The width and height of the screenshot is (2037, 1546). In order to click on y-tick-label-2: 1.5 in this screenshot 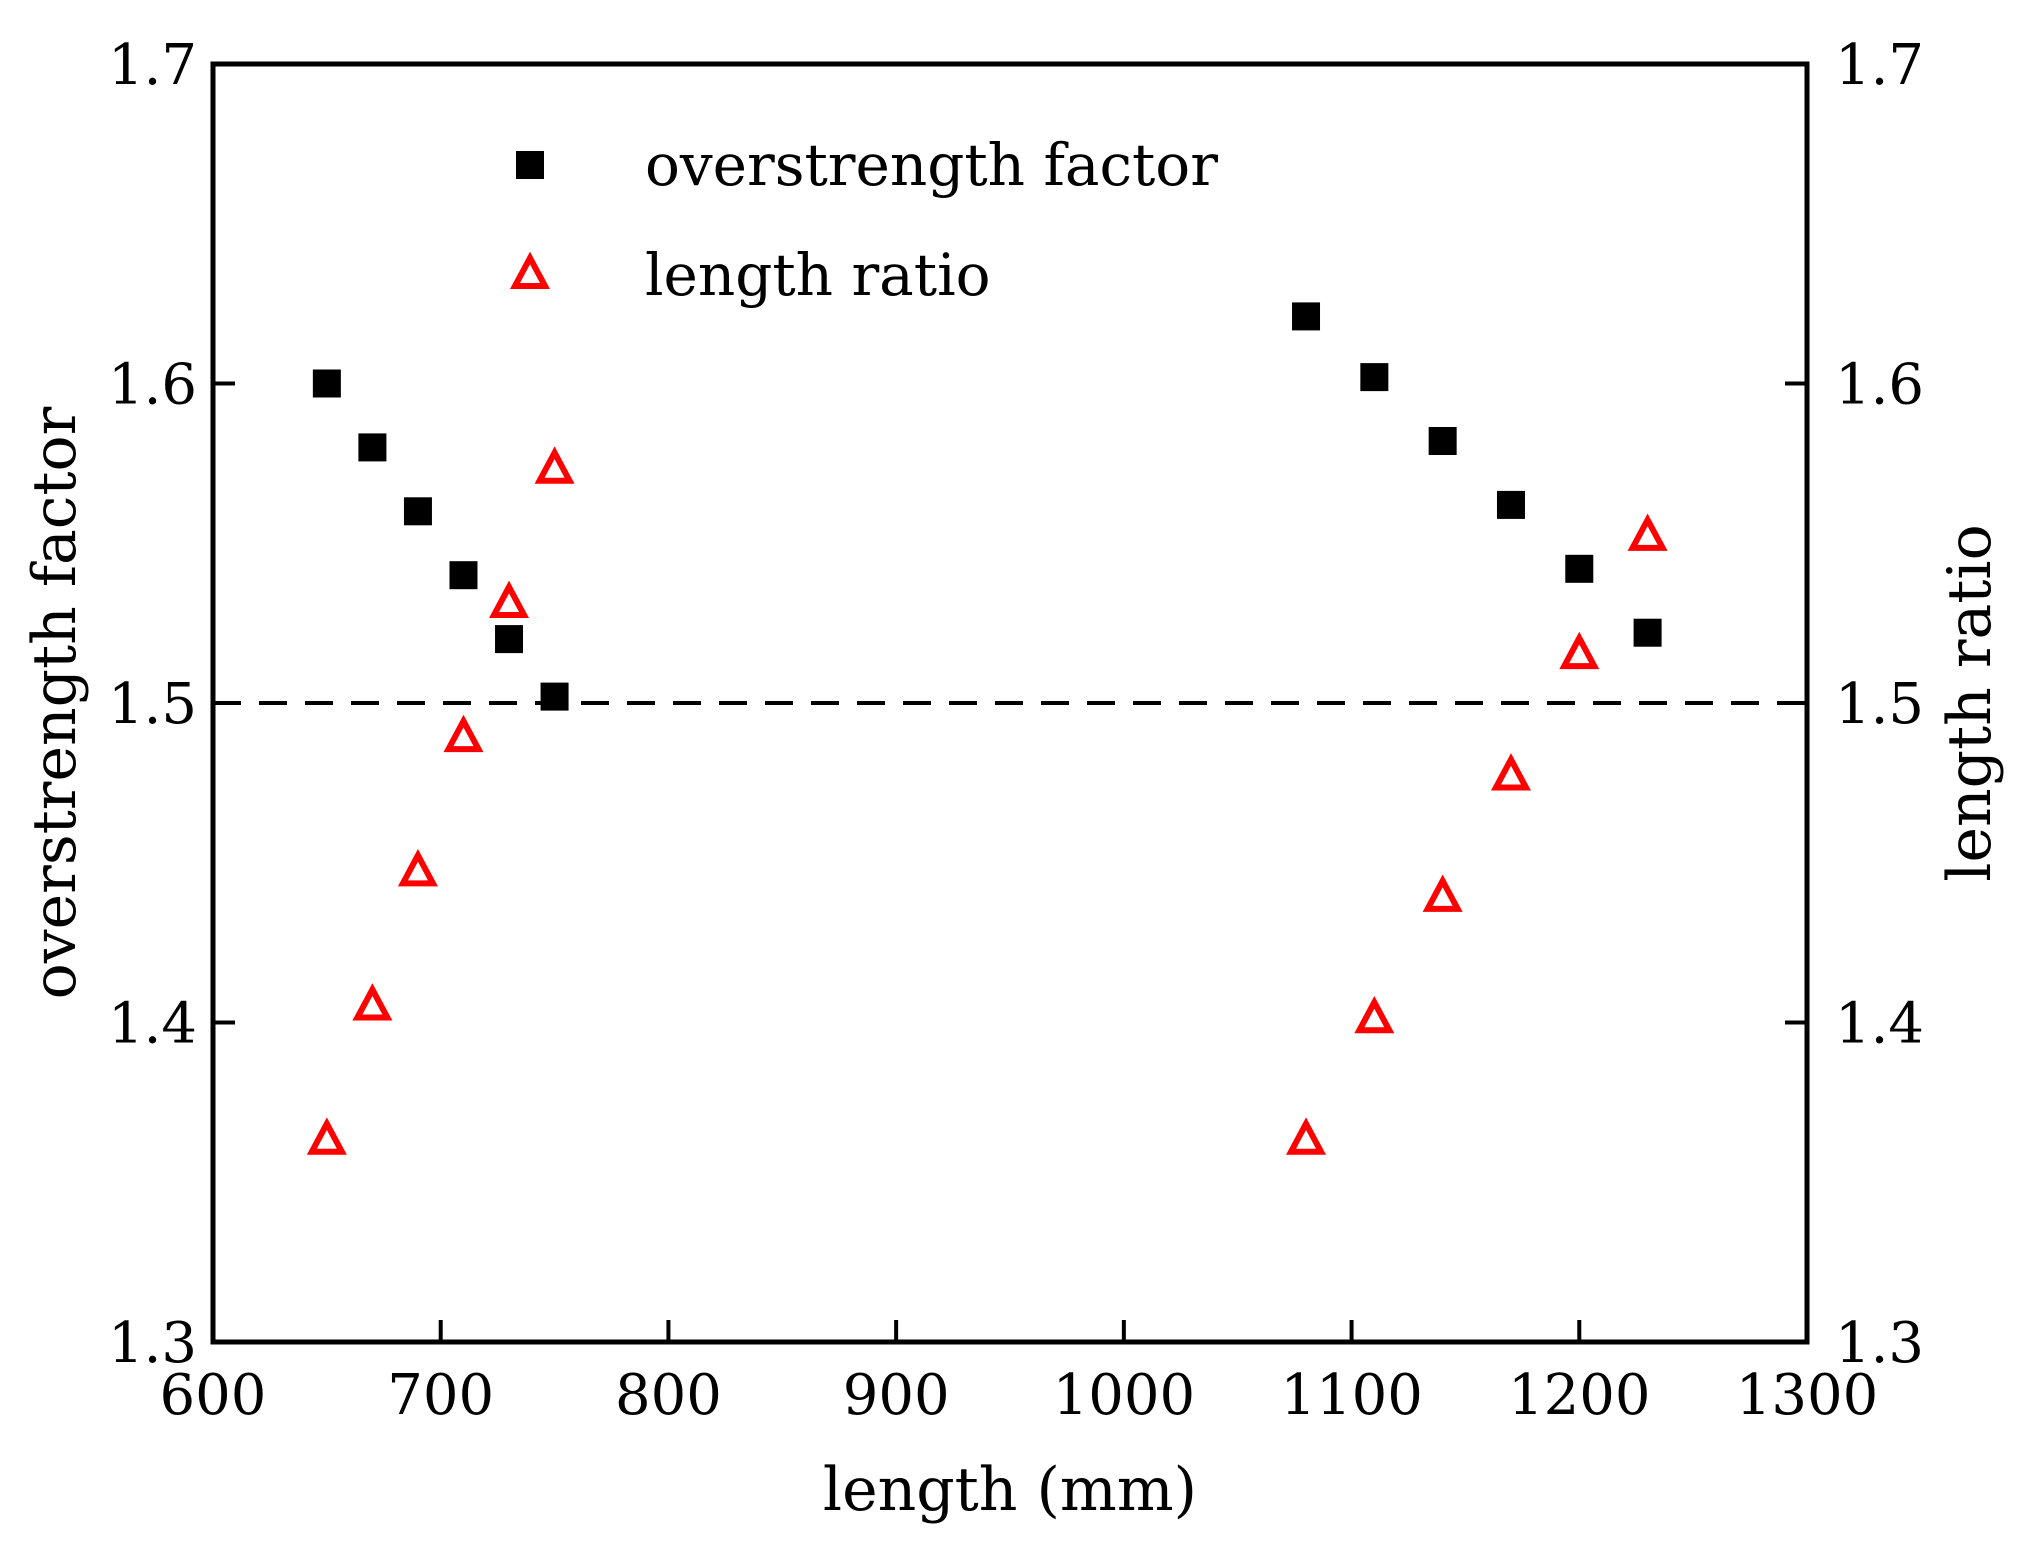, I will do `click(152, 704)`.